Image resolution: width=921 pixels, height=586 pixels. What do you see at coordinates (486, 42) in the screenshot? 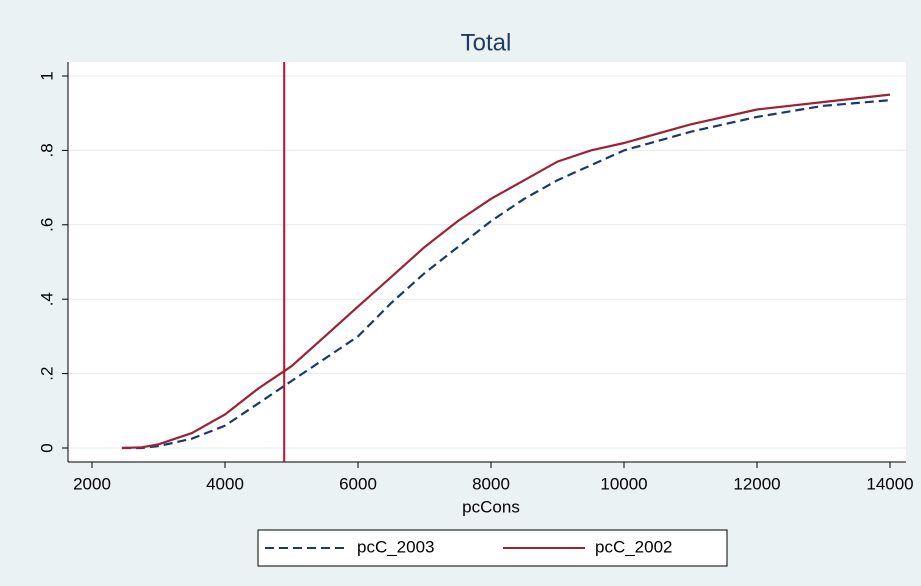
I see `chart-title: Total` at bounding box center [486, 42].